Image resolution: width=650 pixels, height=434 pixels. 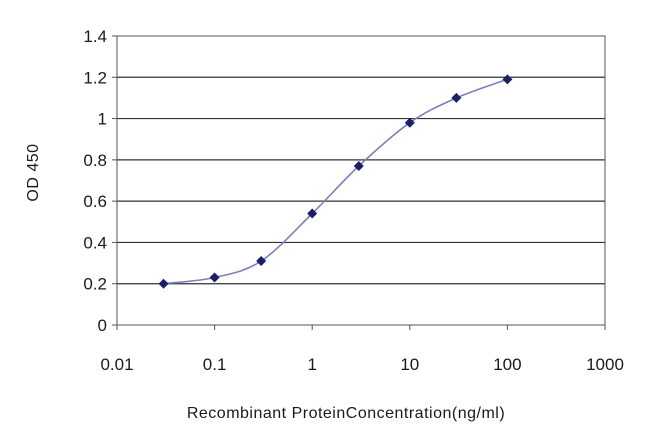 I want to click on y-tick-label: 0.6, so click(x=95, y=201).